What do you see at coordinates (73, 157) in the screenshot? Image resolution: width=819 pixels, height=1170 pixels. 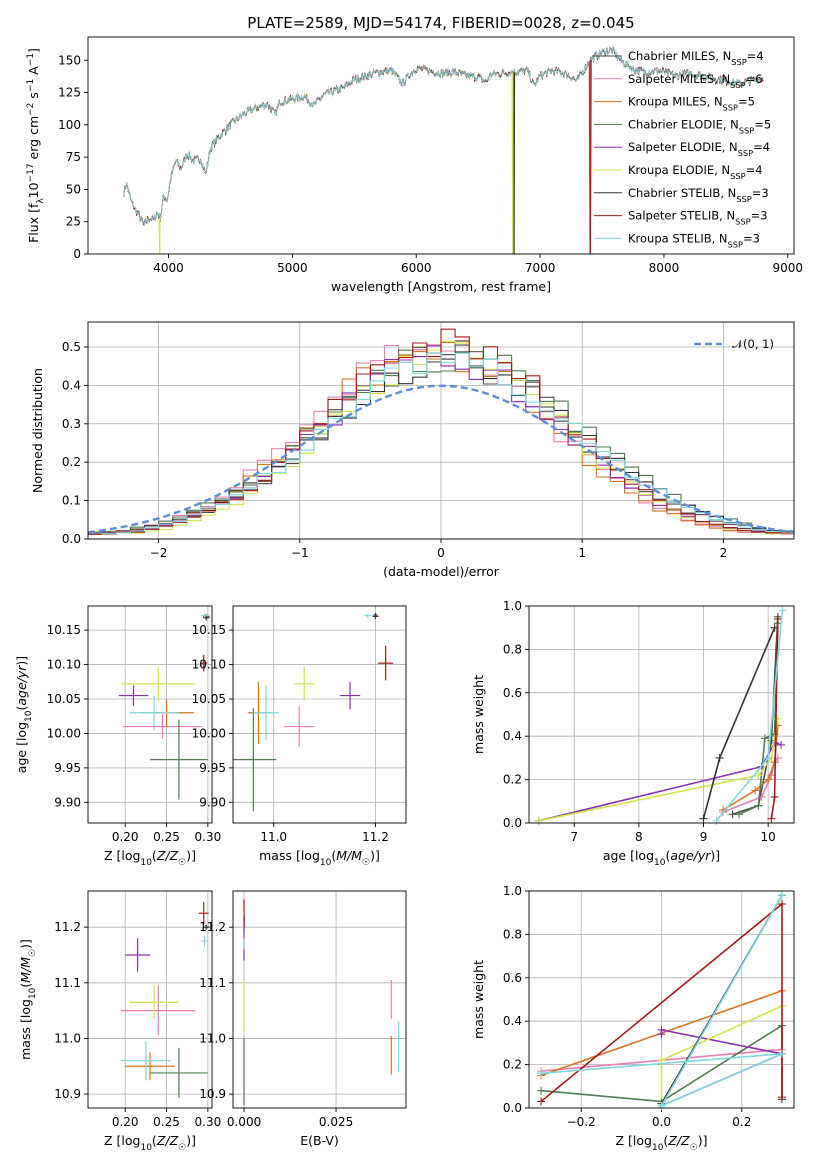 I see `y-tick-label: 75` at bounding box center [73, 157].